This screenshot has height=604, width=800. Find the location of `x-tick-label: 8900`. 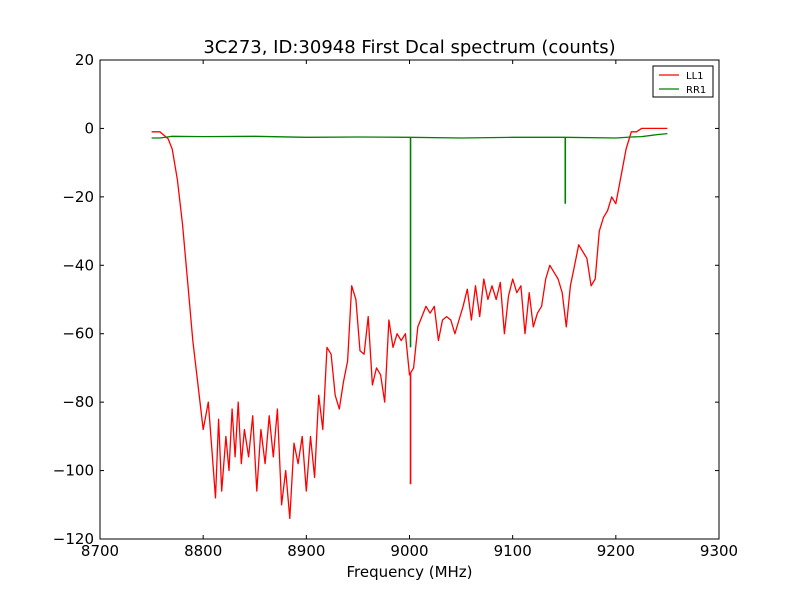

x-tick-label: 8900 is located at coordinates (306, 551).